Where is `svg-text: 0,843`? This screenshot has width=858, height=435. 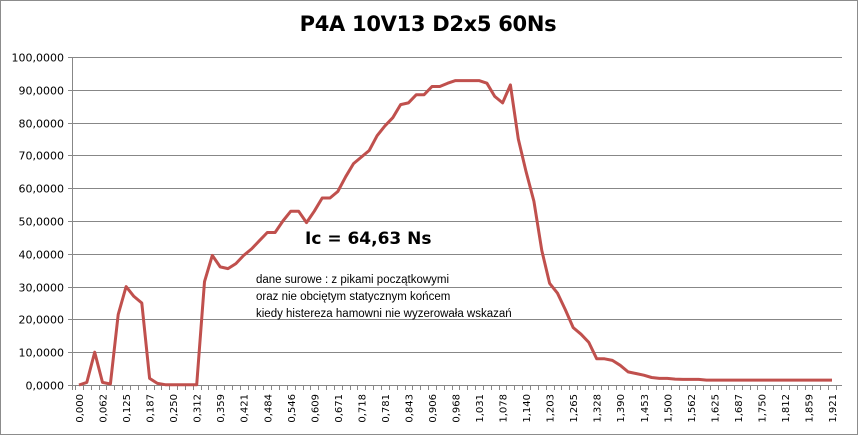
svg-text: 0,843 is located at coordinates (409, 408).